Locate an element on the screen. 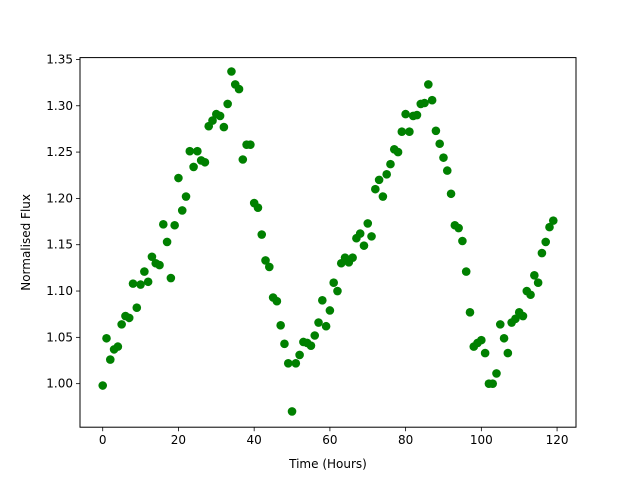  y-axis-ticks: 1.00 1.05 1.10 1.15 1.20 1.25 1.30 1.35 is located at coordinates (63, 221).